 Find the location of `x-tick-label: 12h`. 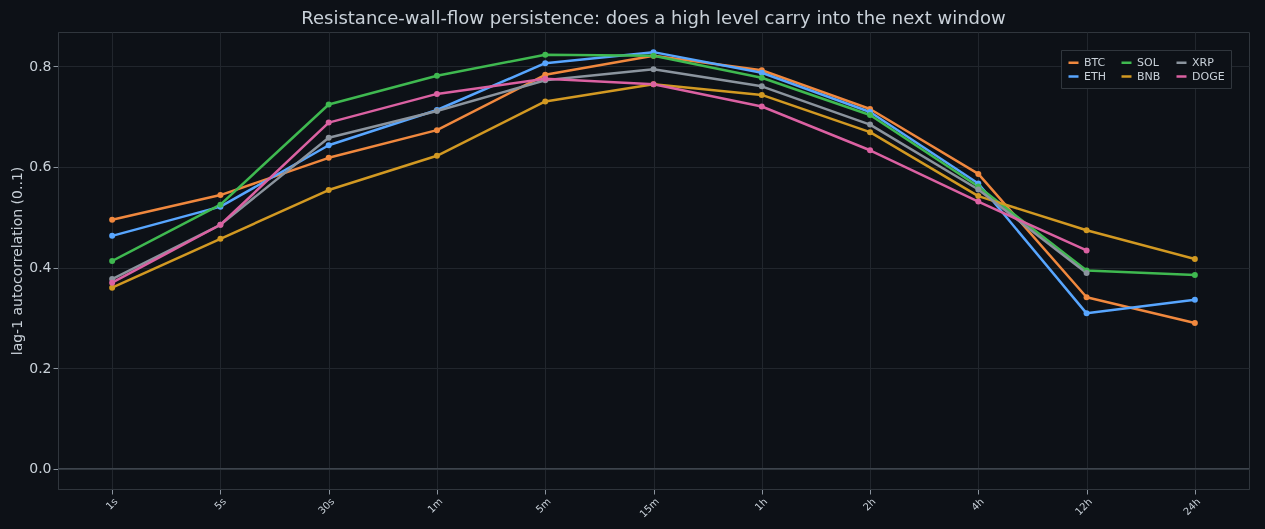

x-tick-label: 12h is located at coordinates (1083, 506).